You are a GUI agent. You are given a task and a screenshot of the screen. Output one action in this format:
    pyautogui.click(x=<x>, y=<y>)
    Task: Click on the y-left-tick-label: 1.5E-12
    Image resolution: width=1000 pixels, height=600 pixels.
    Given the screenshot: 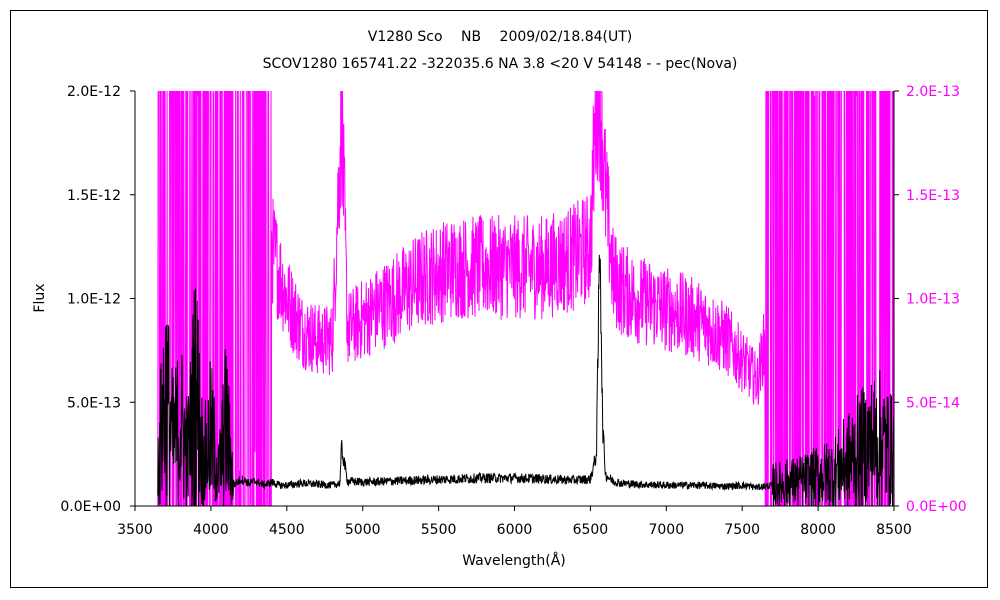 What is the action you would take?
    pyautogui.click(x=94, y=196)
    